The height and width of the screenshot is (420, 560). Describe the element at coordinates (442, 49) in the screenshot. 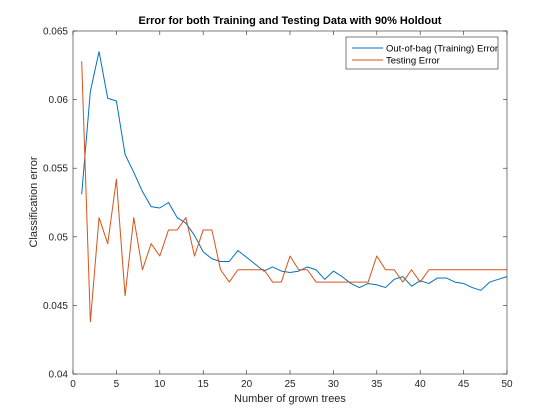

I see `legend-label-training: Out-of-bag (Training) Error` at that location.